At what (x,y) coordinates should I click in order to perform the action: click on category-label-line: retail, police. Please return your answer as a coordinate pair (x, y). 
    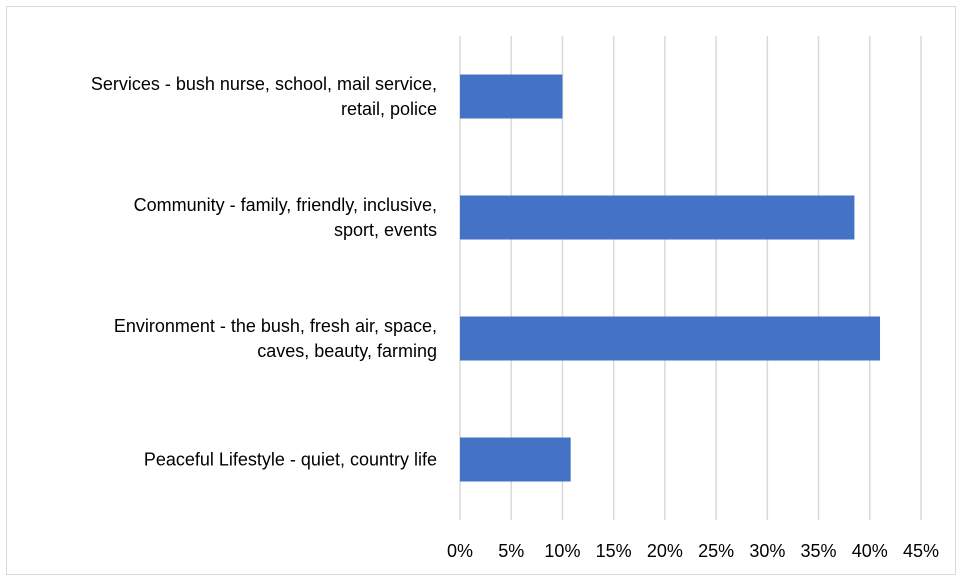
    Looking at the image, I should click on (389, 109).